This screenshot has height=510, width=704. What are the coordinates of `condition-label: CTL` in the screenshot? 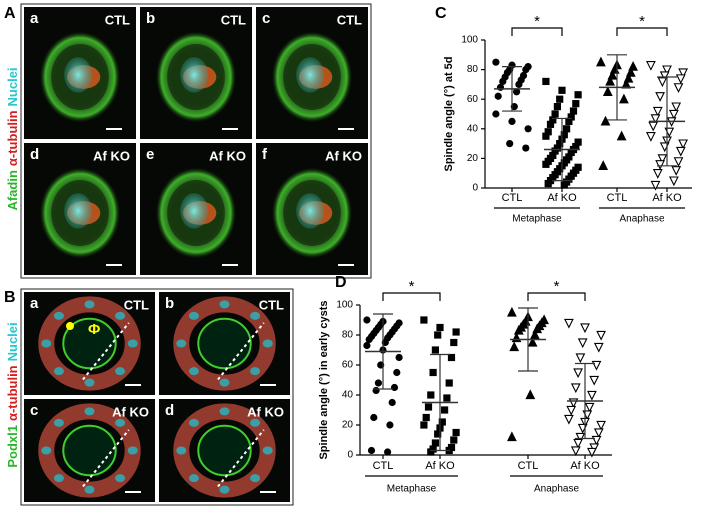 It's located at (233, 19).